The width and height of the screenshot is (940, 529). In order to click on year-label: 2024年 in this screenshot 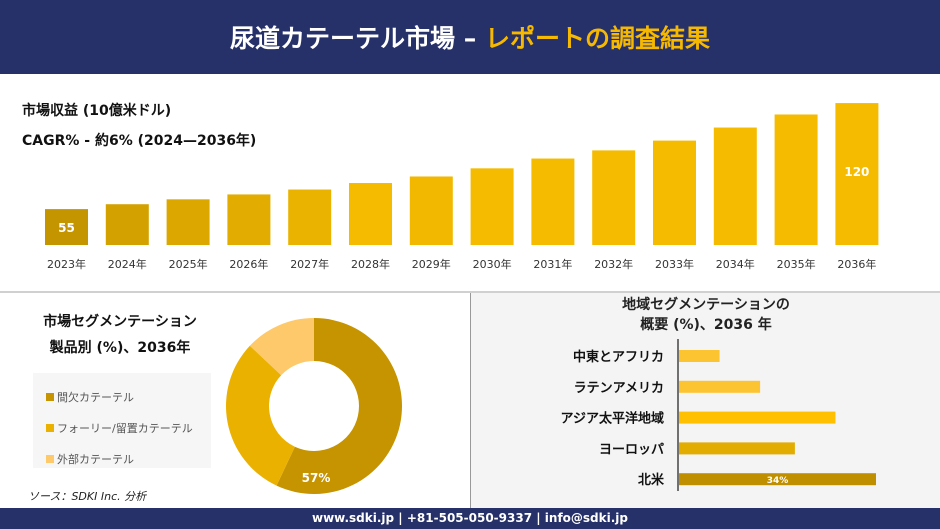, I will do `click(127, 264)`.